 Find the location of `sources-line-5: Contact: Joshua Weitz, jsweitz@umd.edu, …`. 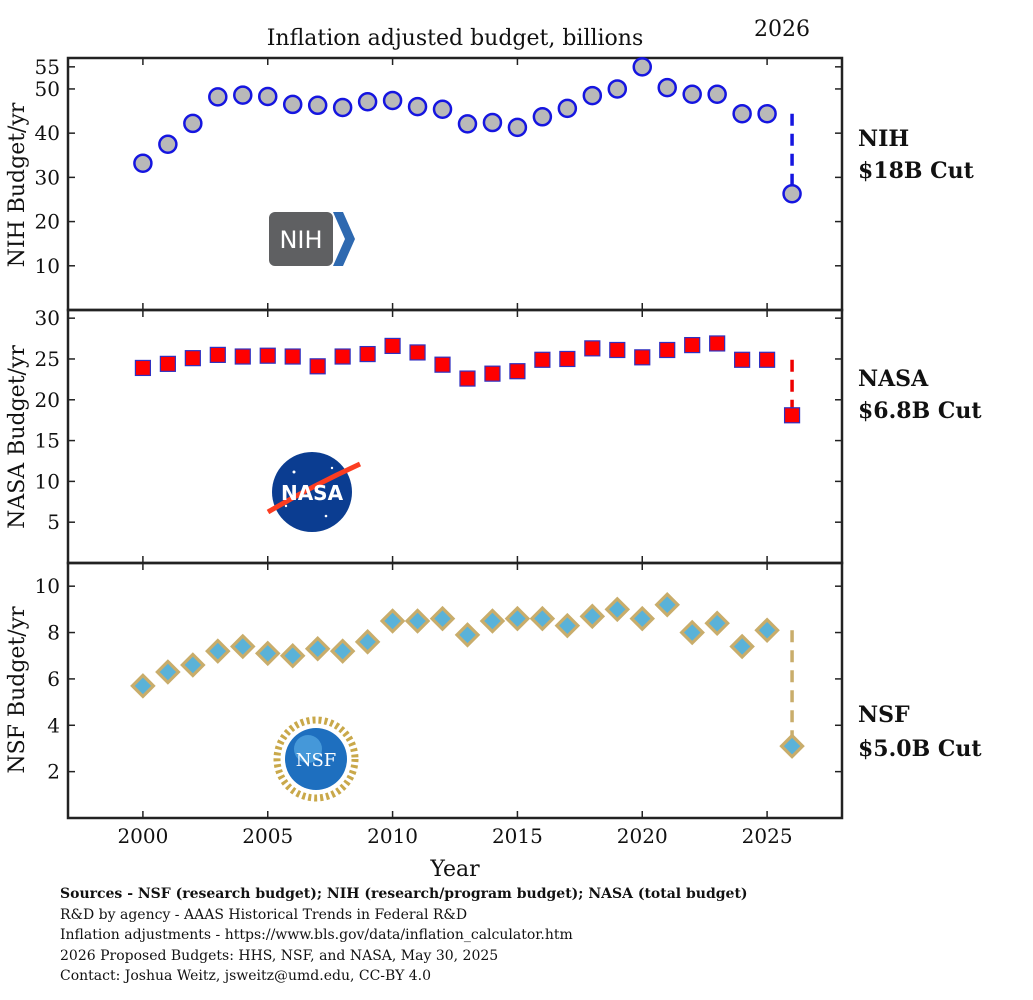

sources-line-5: Contact: Joshua Weitz, jsweitz@umd.edu, … is located at coordinates (540, 976).